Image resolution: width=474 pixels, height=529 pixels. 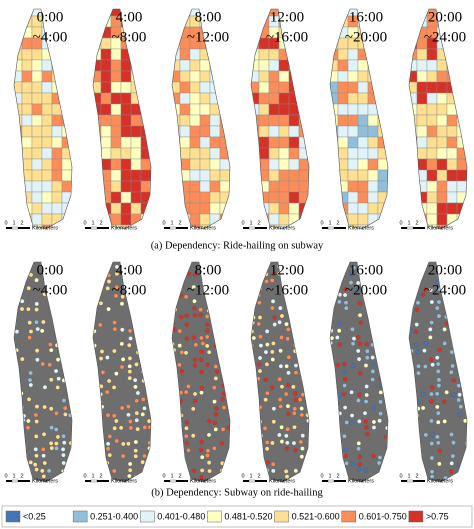 I want to click on scale-unit: Kilometers, so click(x=361, y=228).